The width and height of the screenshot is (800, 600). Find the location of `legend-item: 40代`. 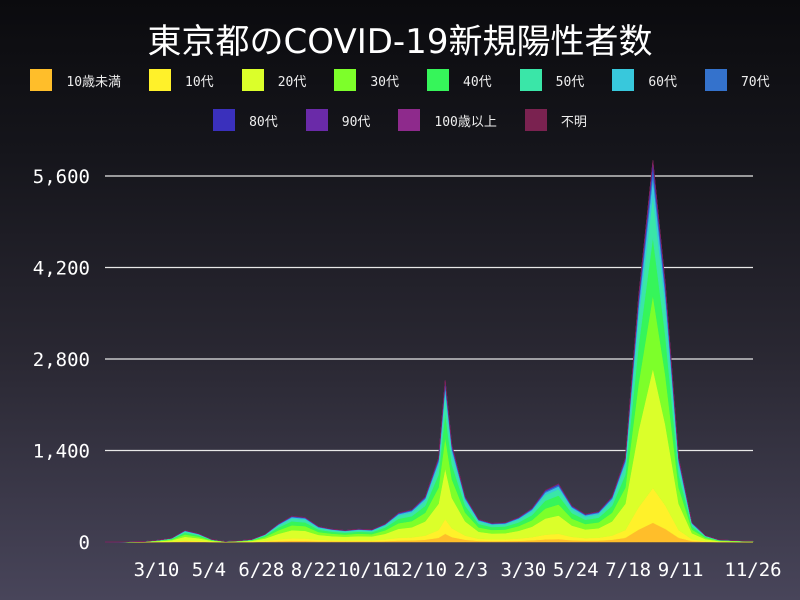

legend-item: 40代 is located at coordinates (459, 80).